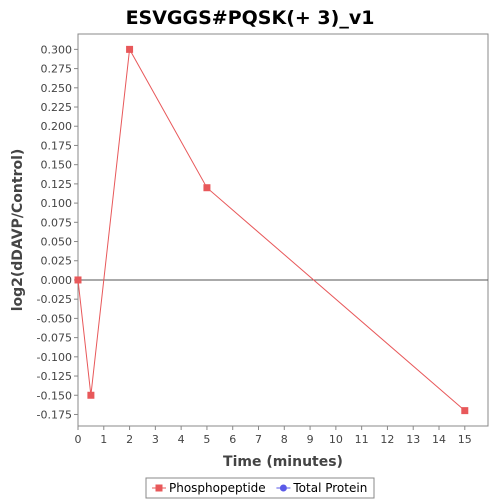  What do you see at coordinates (439, 439) in the screenshot?
I see `x-tick-label: 14` at bounding box center [439, 439].